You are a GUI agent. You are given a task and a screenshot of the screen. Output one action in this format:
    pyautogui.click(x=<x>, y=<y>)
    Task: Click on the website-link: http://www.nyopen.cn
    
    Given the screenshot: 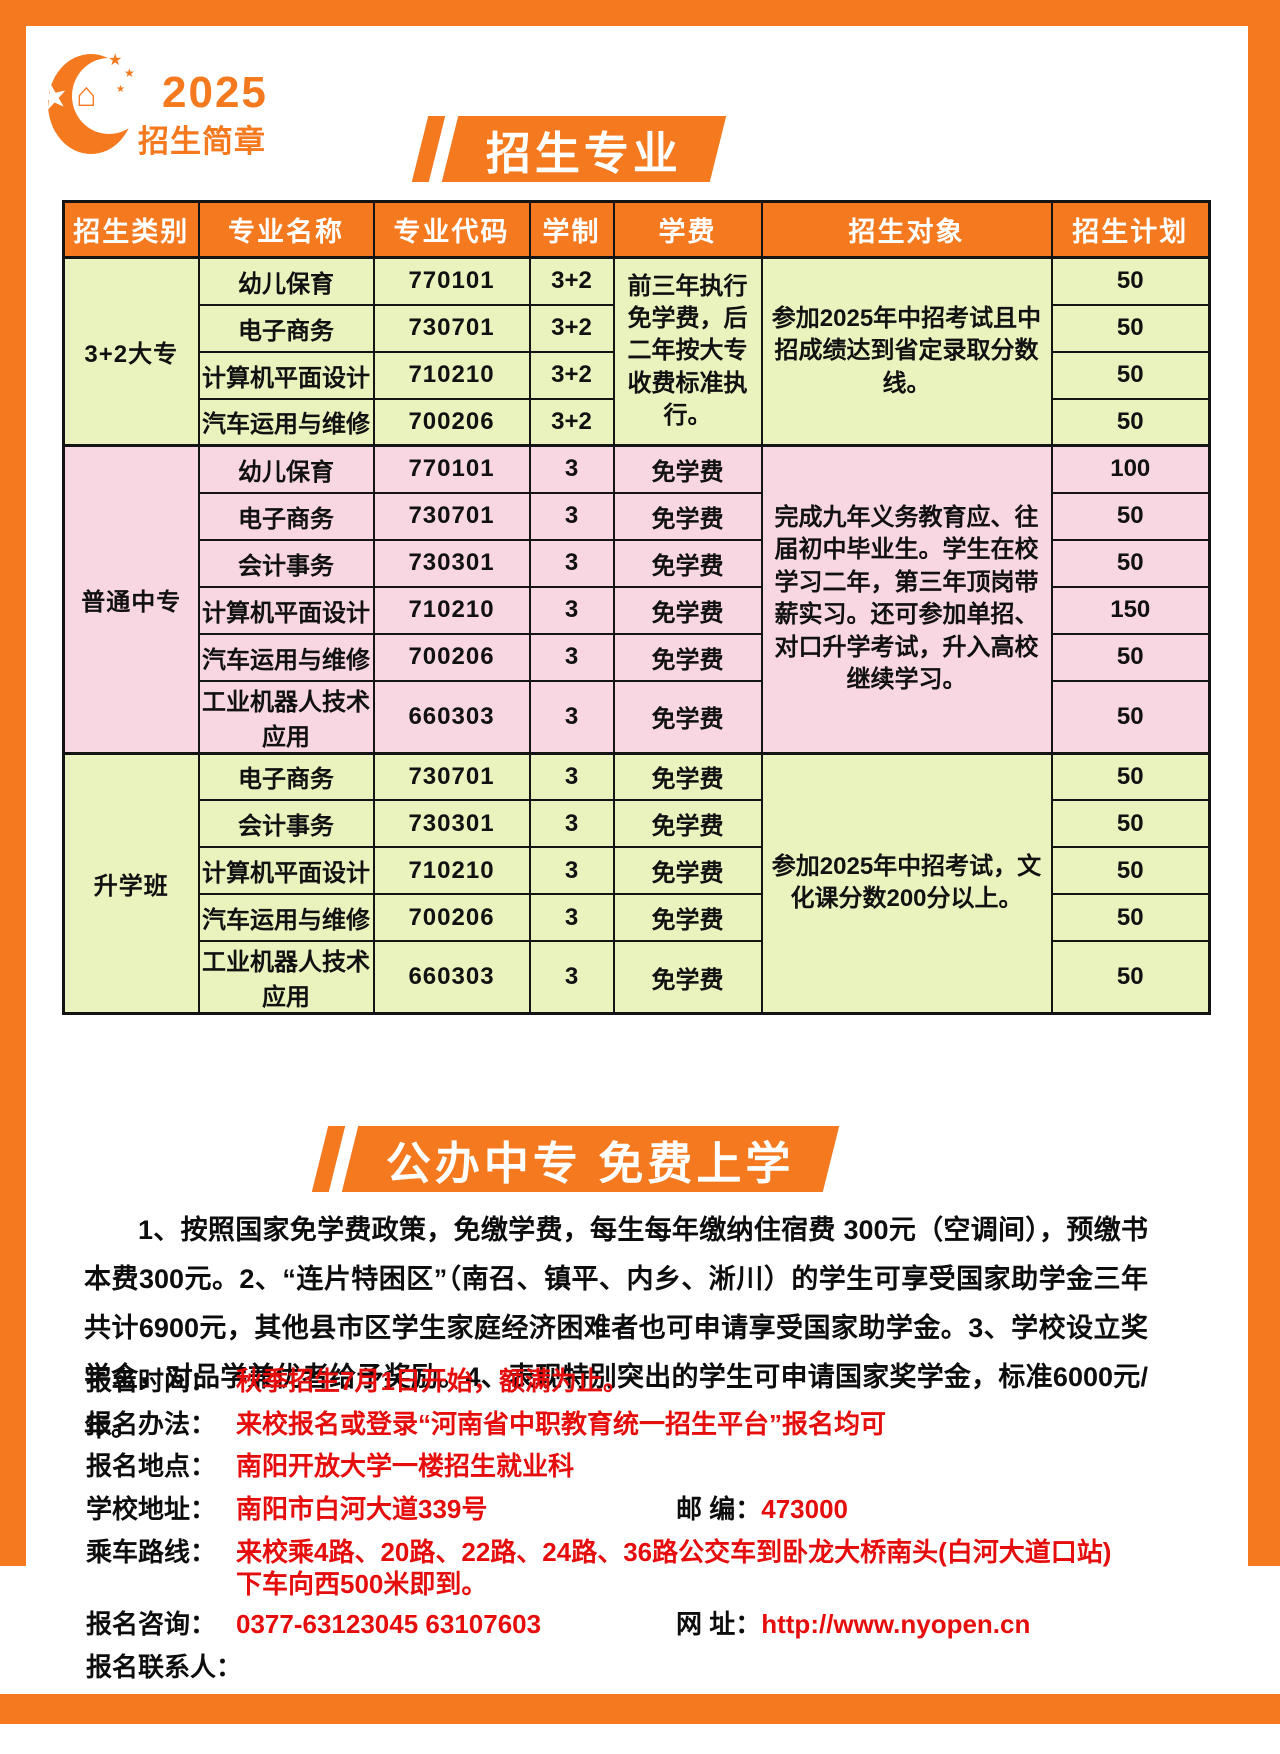 What is the action you would take?
    pyautogui.click(x=896, y=1624)
    